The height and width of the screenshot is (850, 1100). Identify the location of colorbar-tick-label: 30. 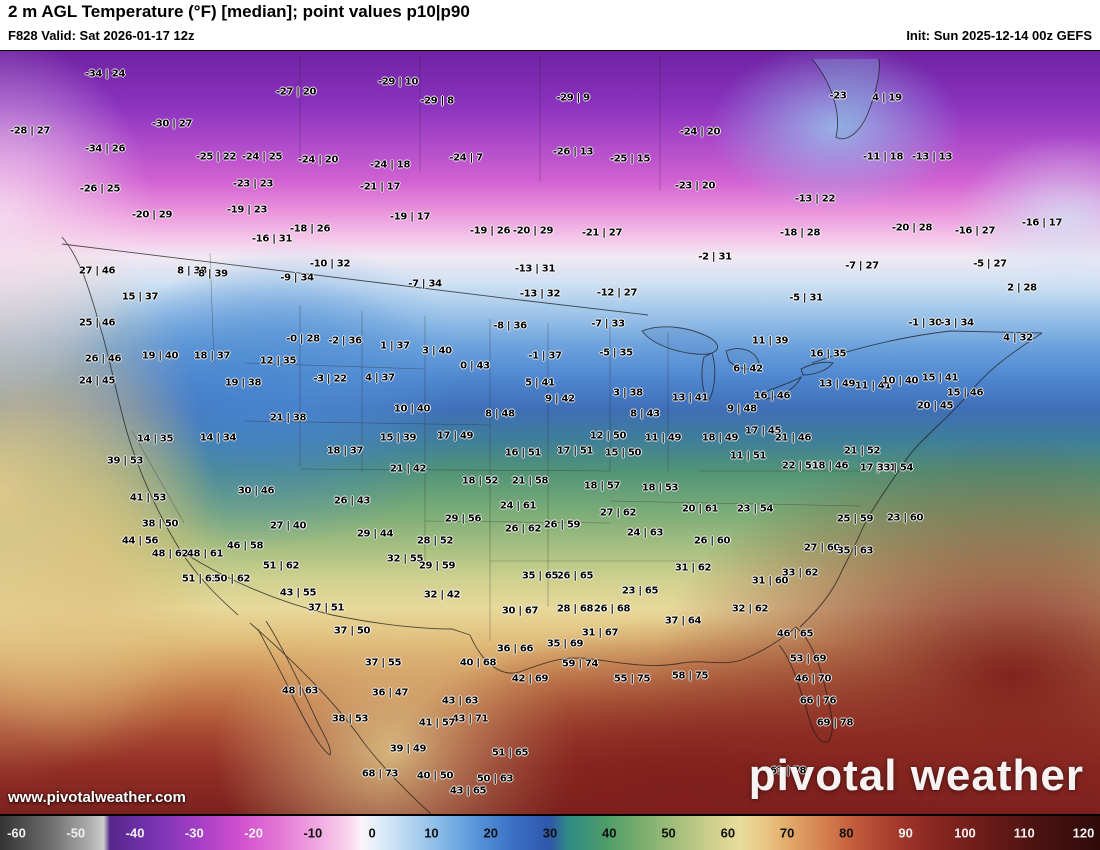
(550, 833).